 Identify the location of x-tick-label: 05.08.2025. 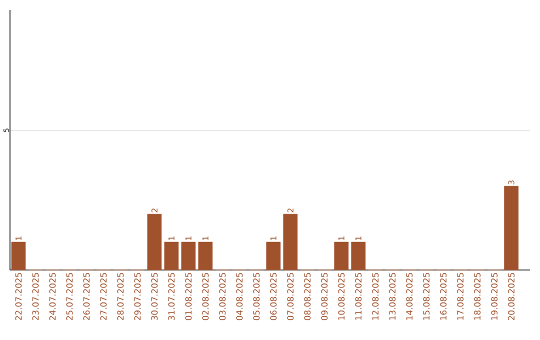
(256, 296).